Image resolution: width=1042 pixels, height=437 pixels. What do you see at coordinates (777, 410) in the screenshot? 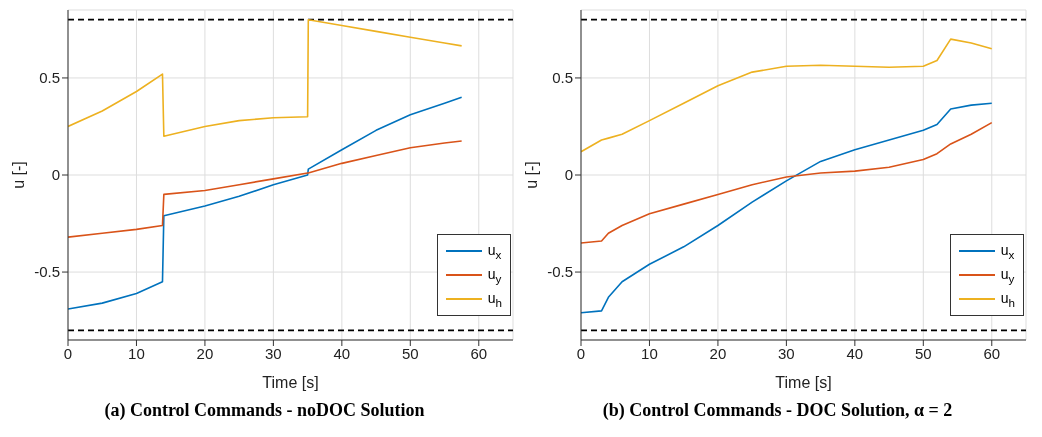
I see `text: (b) Control Commands - DOC Solution, α = 2` at bounding box center [777, 410].